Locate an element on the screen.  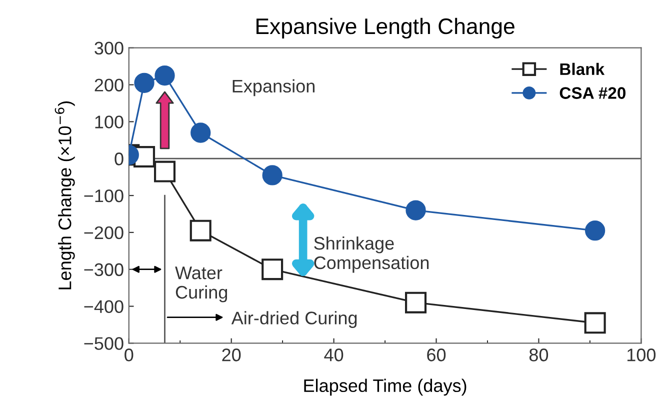
y-tick-label: −200 is located at coordinates (104, 233).